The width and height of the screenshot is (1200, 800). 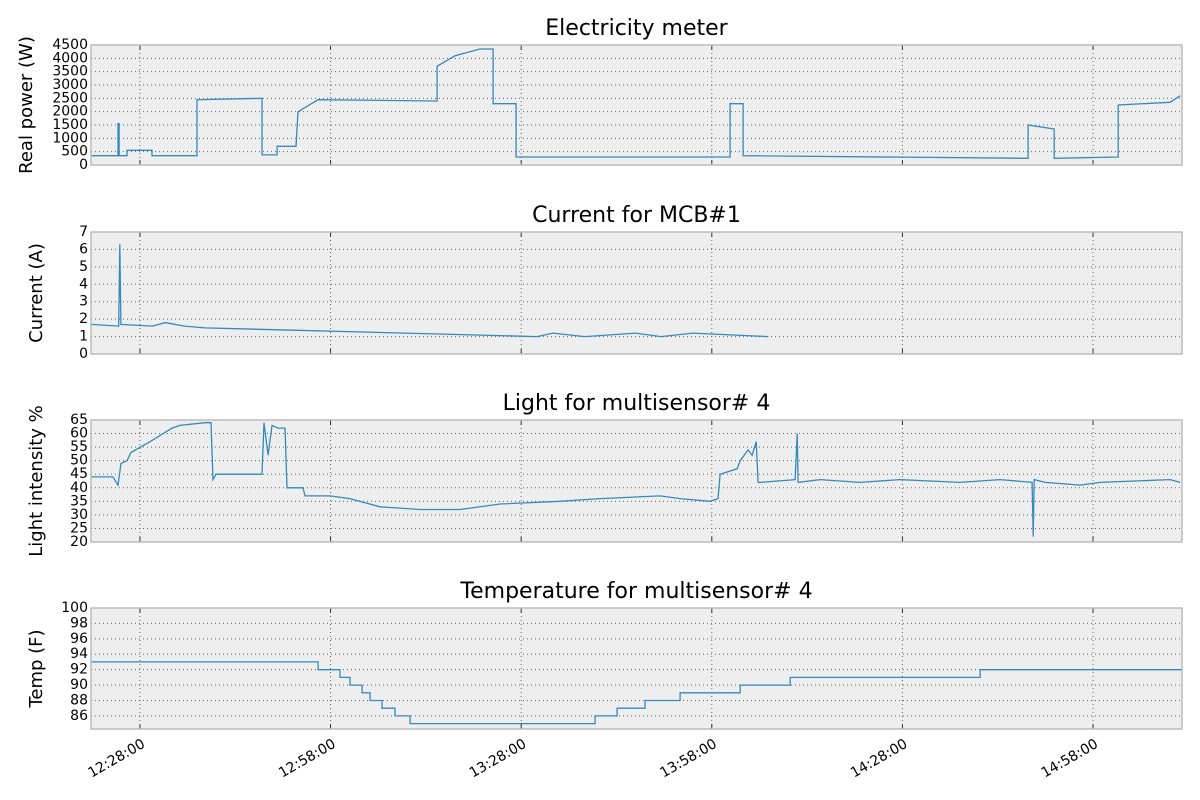 I want to click on y-tick-label: 1, so click(x=83, y=337).